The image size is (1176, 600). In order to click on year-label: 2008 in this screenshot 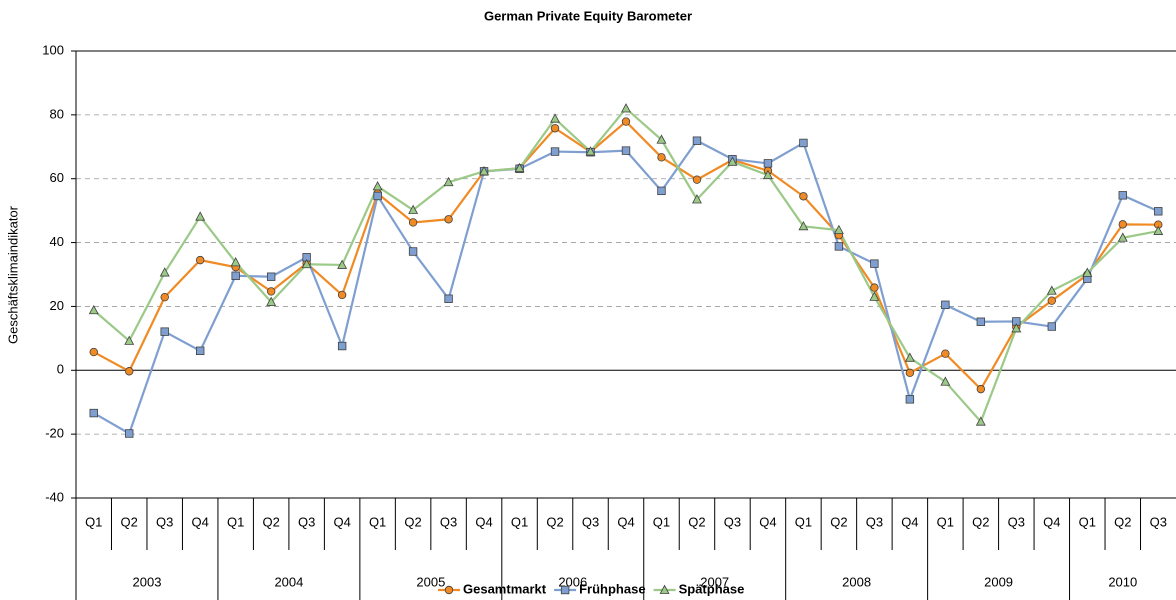, I will do `click(856, 581)`.